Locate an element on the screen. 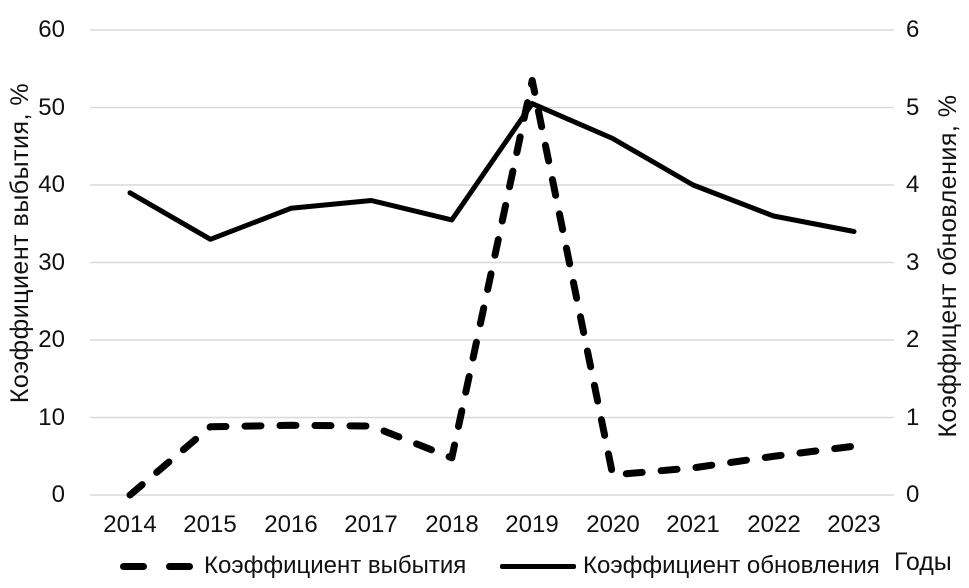 The height and width of the screenshot is (588, 969). x-axis-tick: 2018 is located at coordinates (452, 524).